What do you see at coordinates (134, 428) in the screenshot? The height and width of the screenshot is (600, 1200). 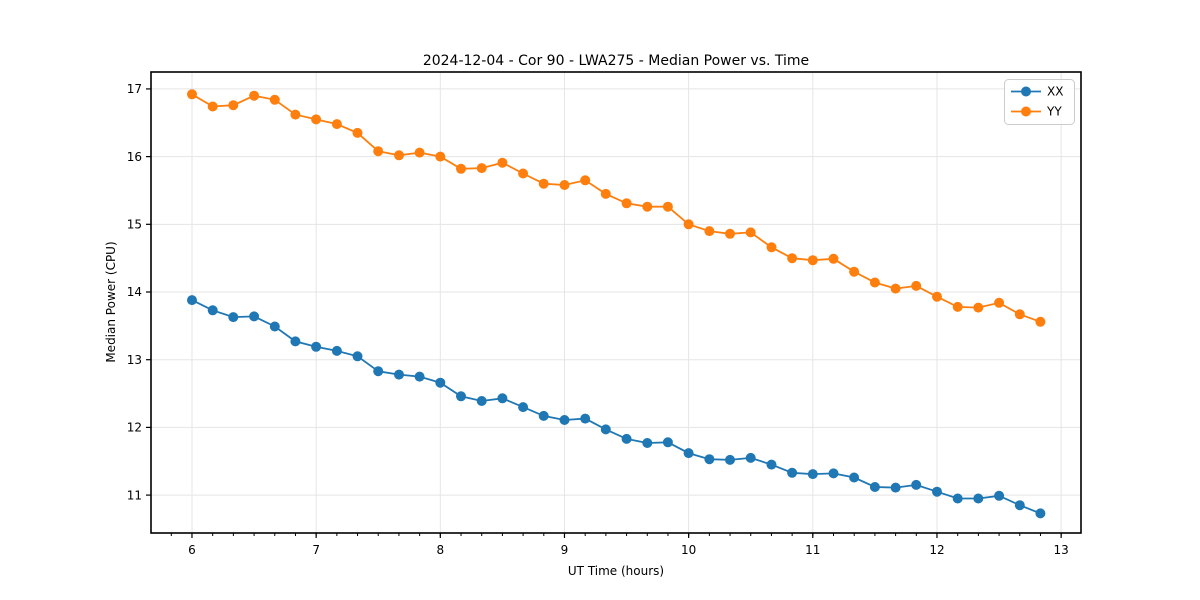 I see `y-tick-label: 12` at bounding box center [134, 428].